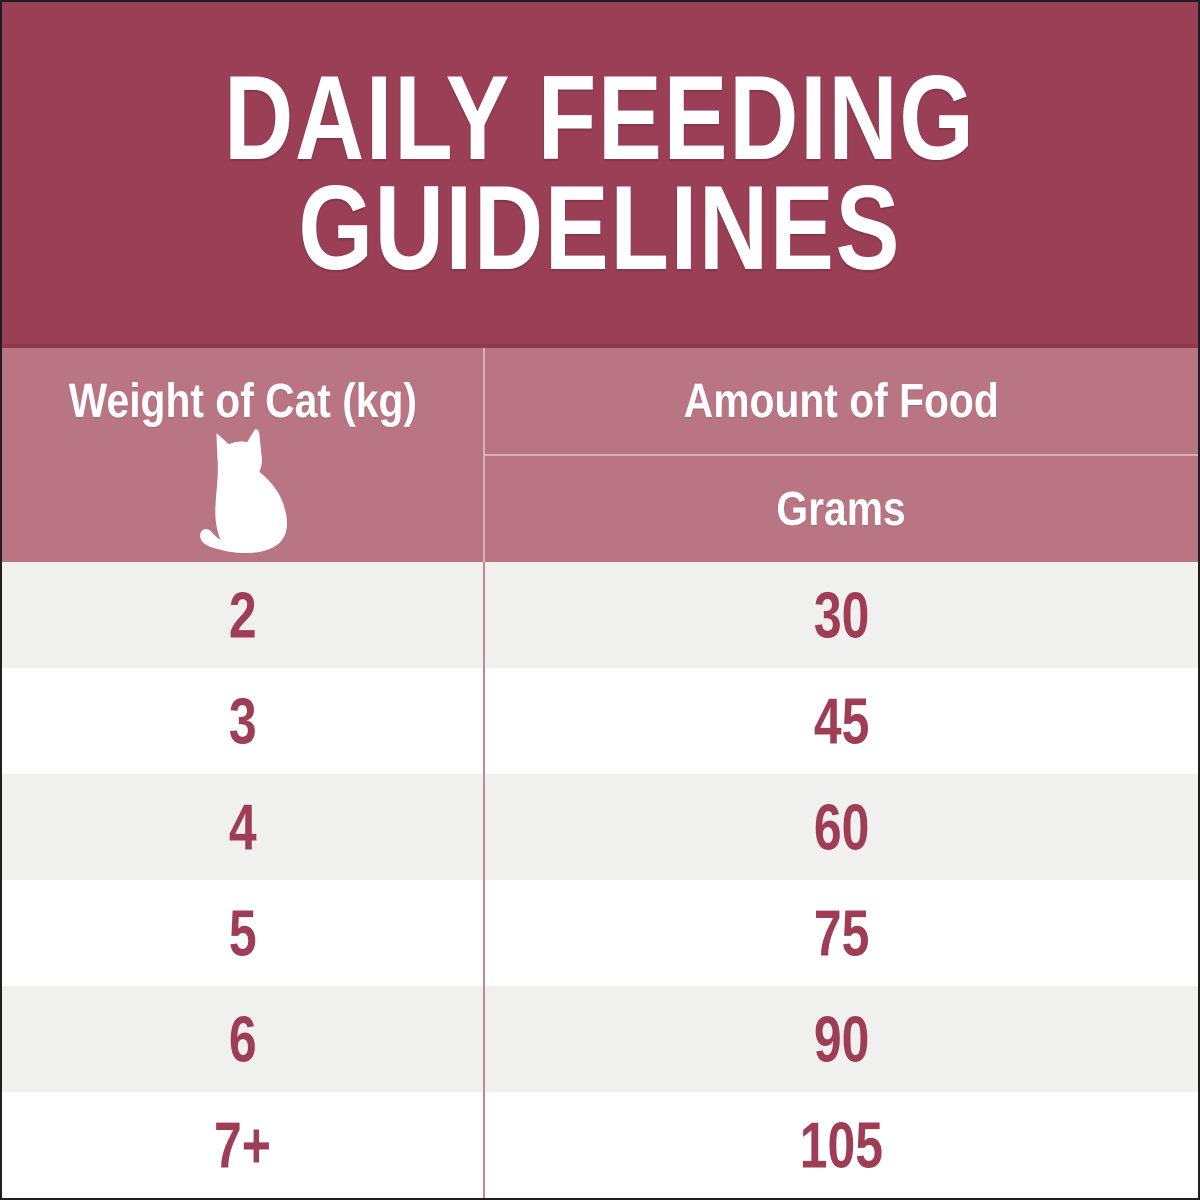 This screenshot has height=1200, width=1200. I want to click on weight-cell: 6, so click(242, 1039).